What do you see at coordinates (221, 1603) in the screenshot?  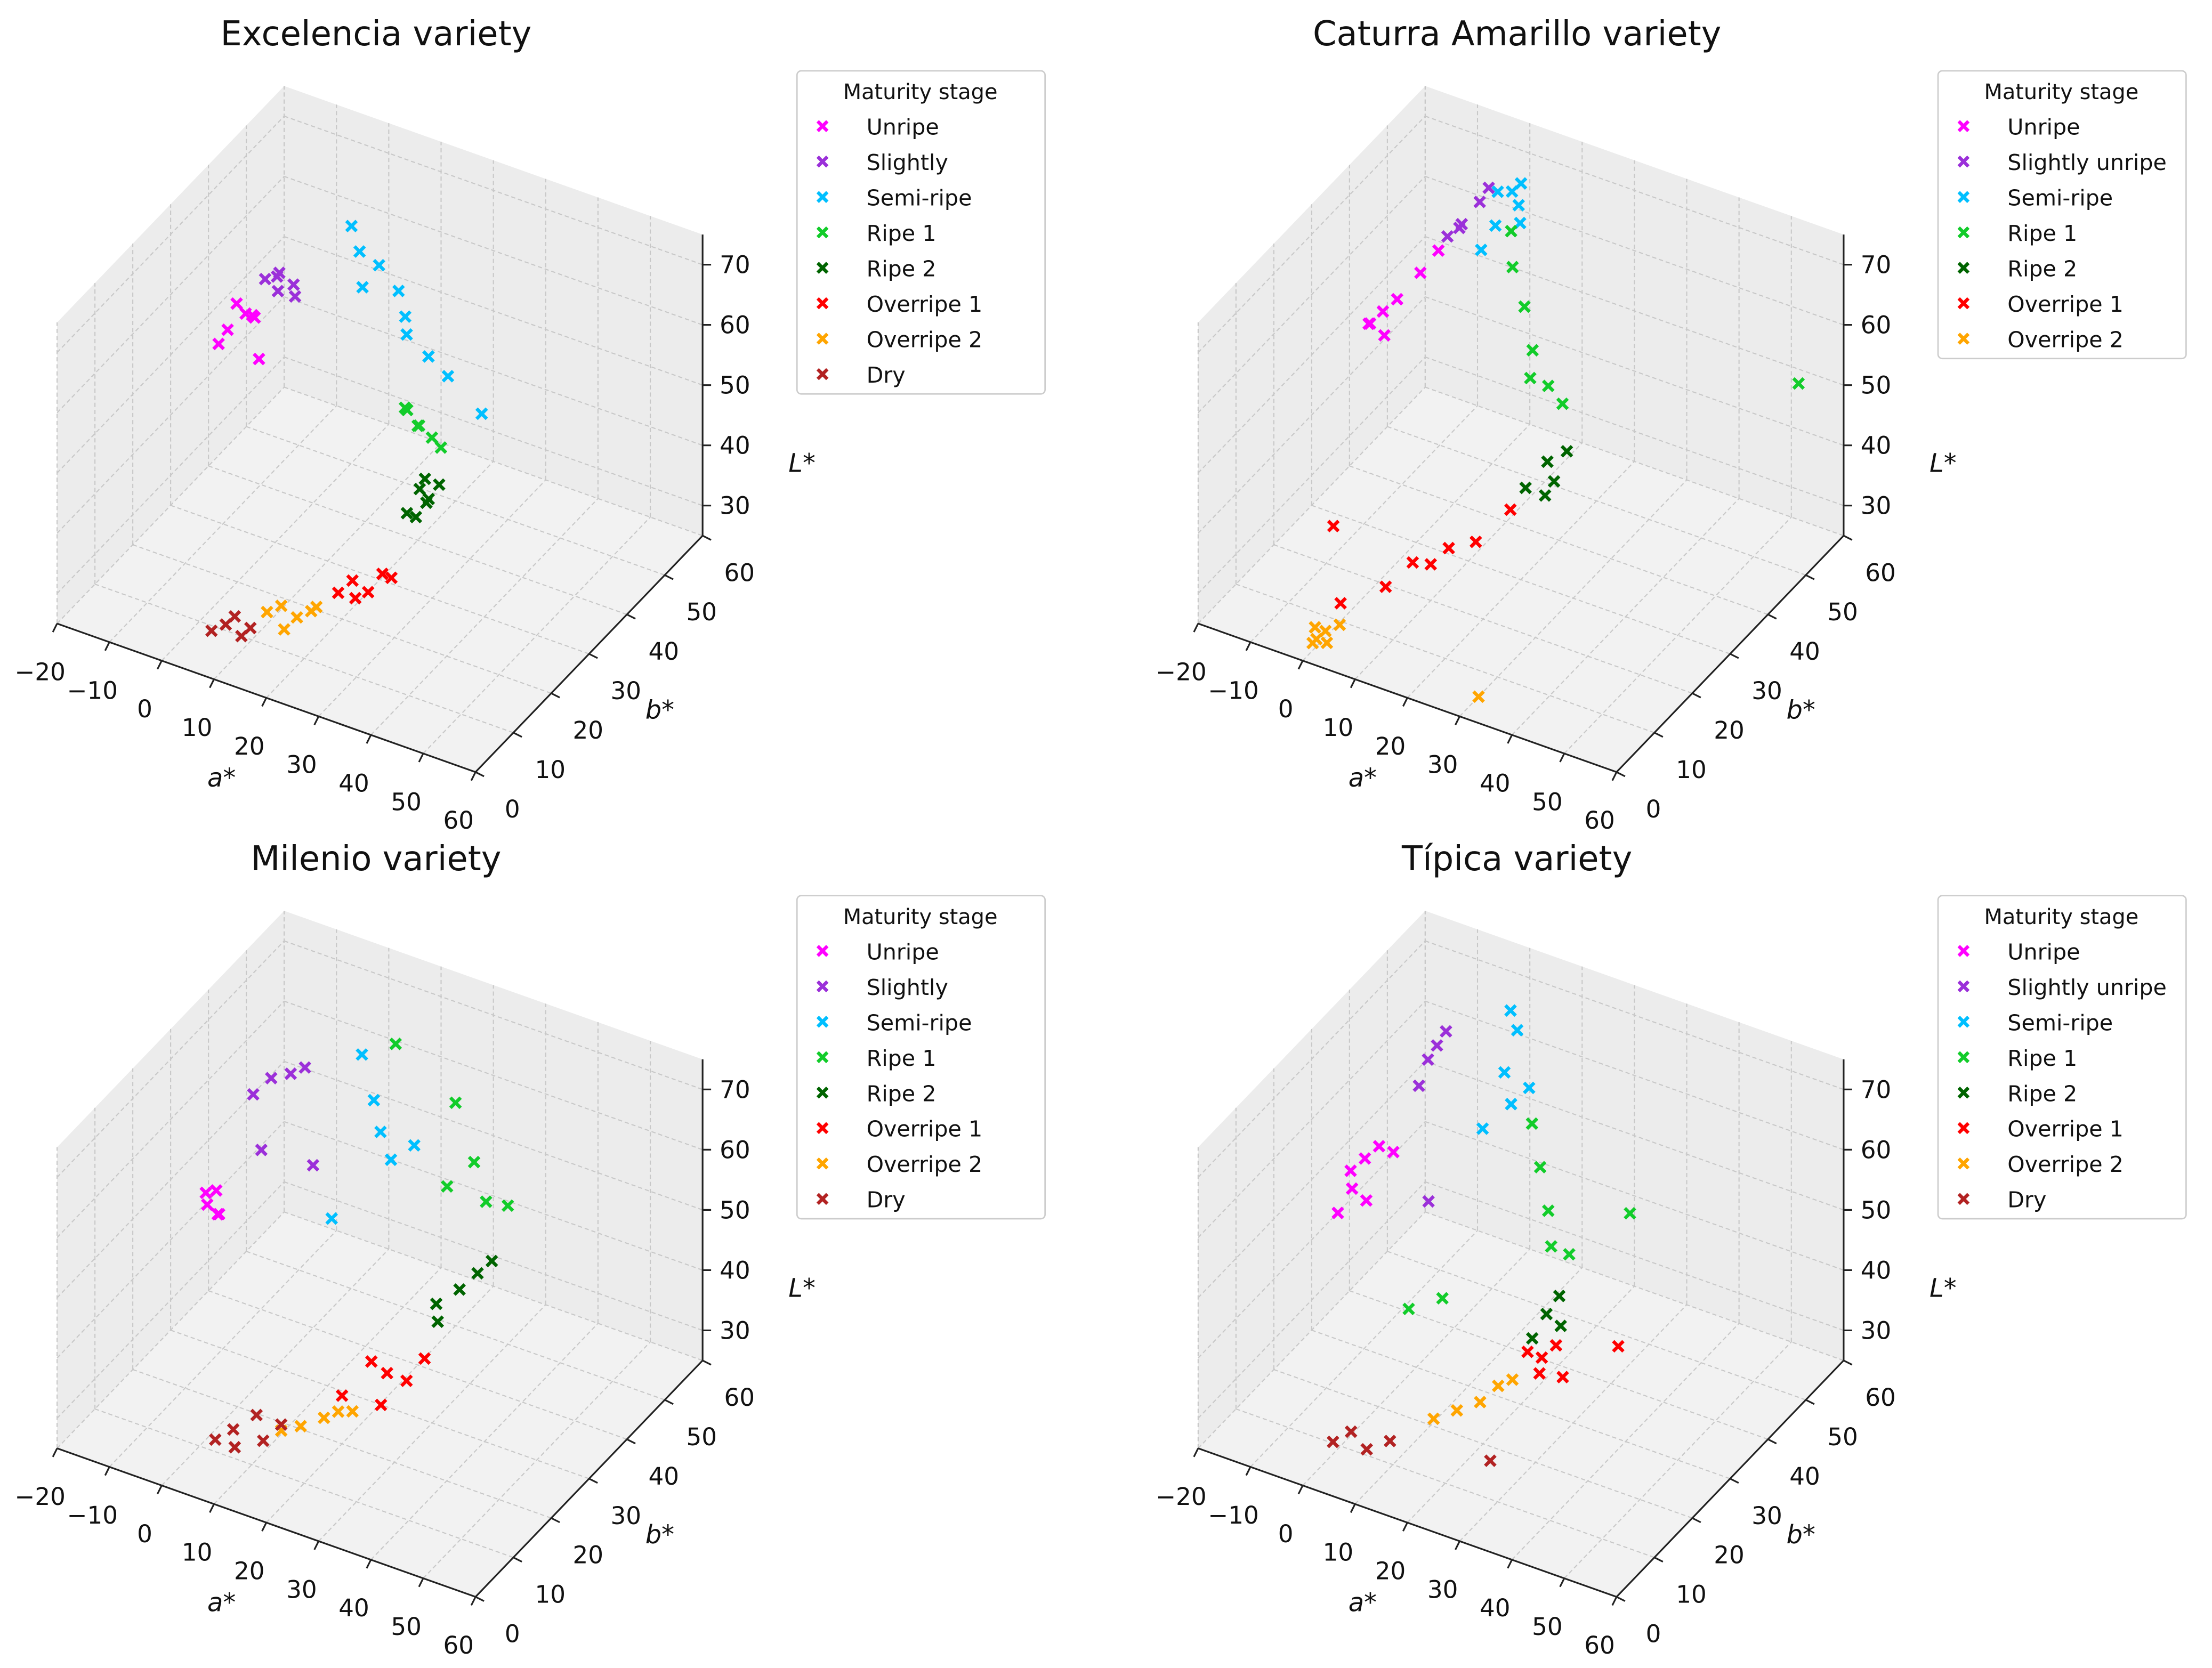 I see `a-axis-label: a*` at bounding box center [221, 1603].